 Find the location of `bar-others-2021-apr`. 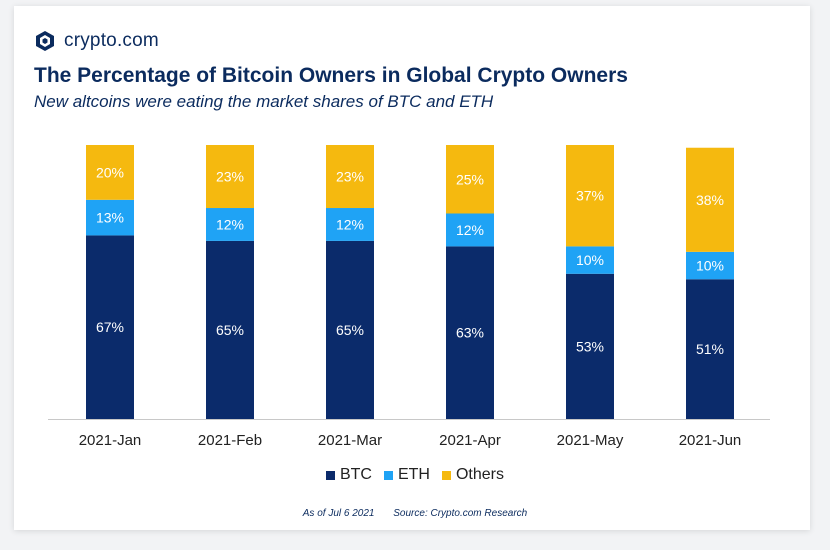

bar-others-2021-apr is located at coordinates (470, 179).